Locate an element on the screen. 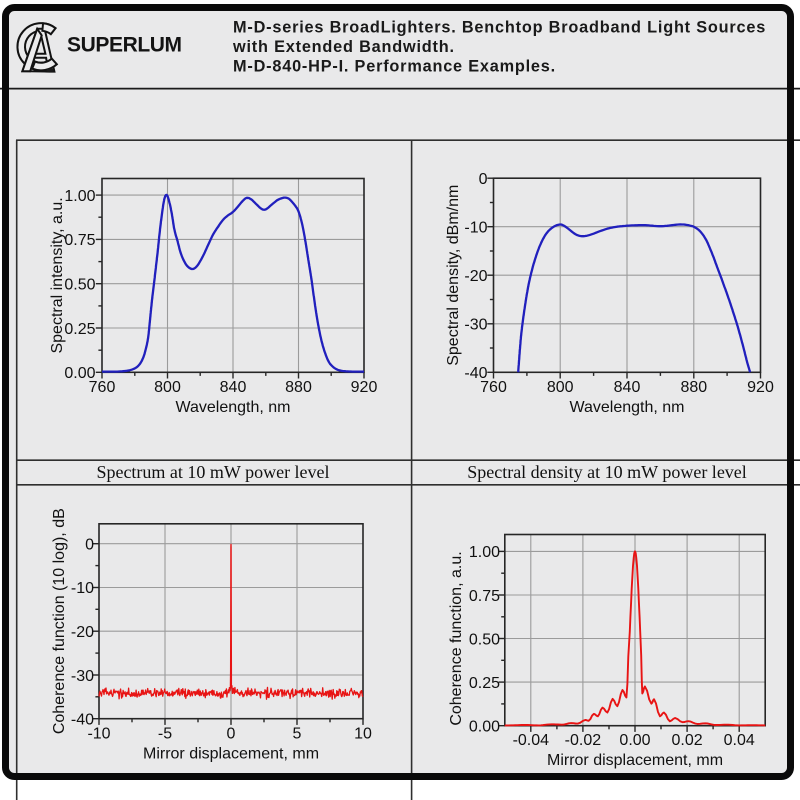 The height and width of the screenshot is (800, 800). svg-text: 5 is located at coordinates (297, 733).